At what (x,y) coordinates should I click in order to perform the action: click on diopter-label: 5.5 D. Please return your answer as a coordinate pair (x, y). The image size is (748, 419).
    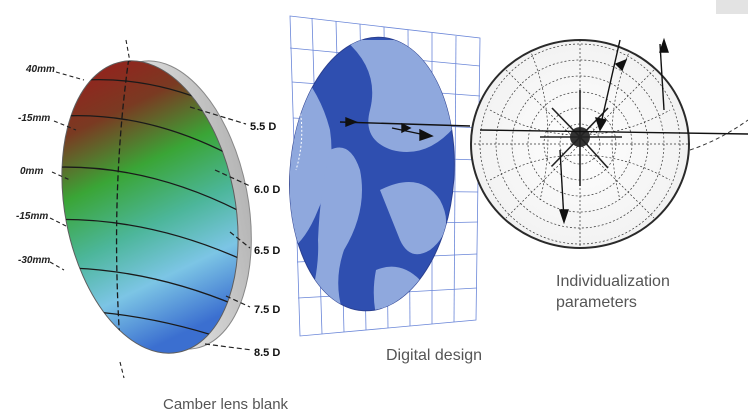
    Looking at the image, I should click on (263, 127).